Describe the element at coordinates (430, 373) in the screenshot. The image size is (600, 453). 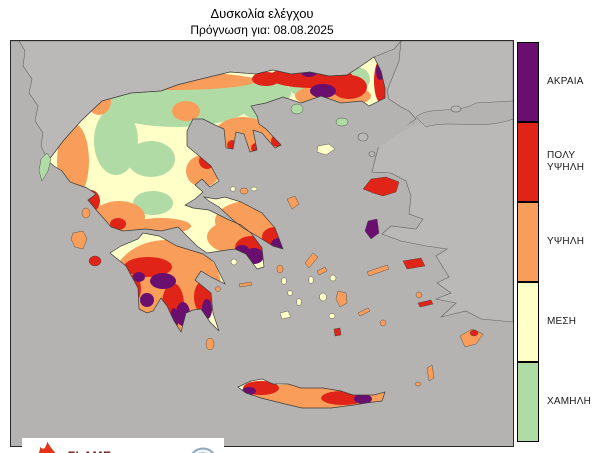
I see `island-karpathos` at that location.